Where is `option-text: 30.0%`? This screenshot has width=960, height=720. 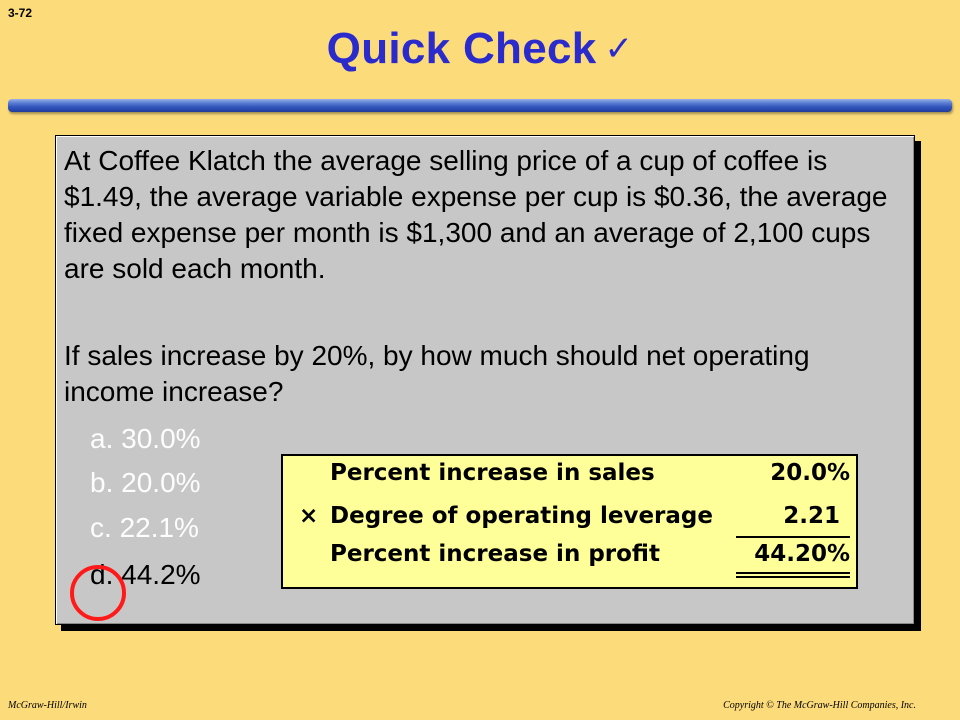
option-text: 30.0% is located at coordinates (161, 438).